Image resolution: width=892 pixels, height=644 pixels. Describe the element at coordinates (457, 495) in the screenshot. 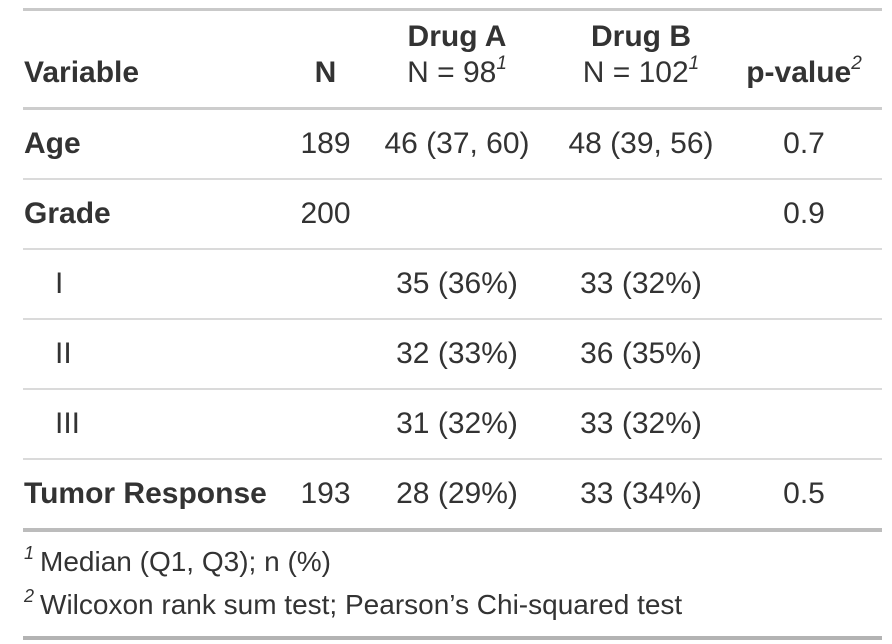

I see `cell-drug-a: 28 (29%)` at that location.